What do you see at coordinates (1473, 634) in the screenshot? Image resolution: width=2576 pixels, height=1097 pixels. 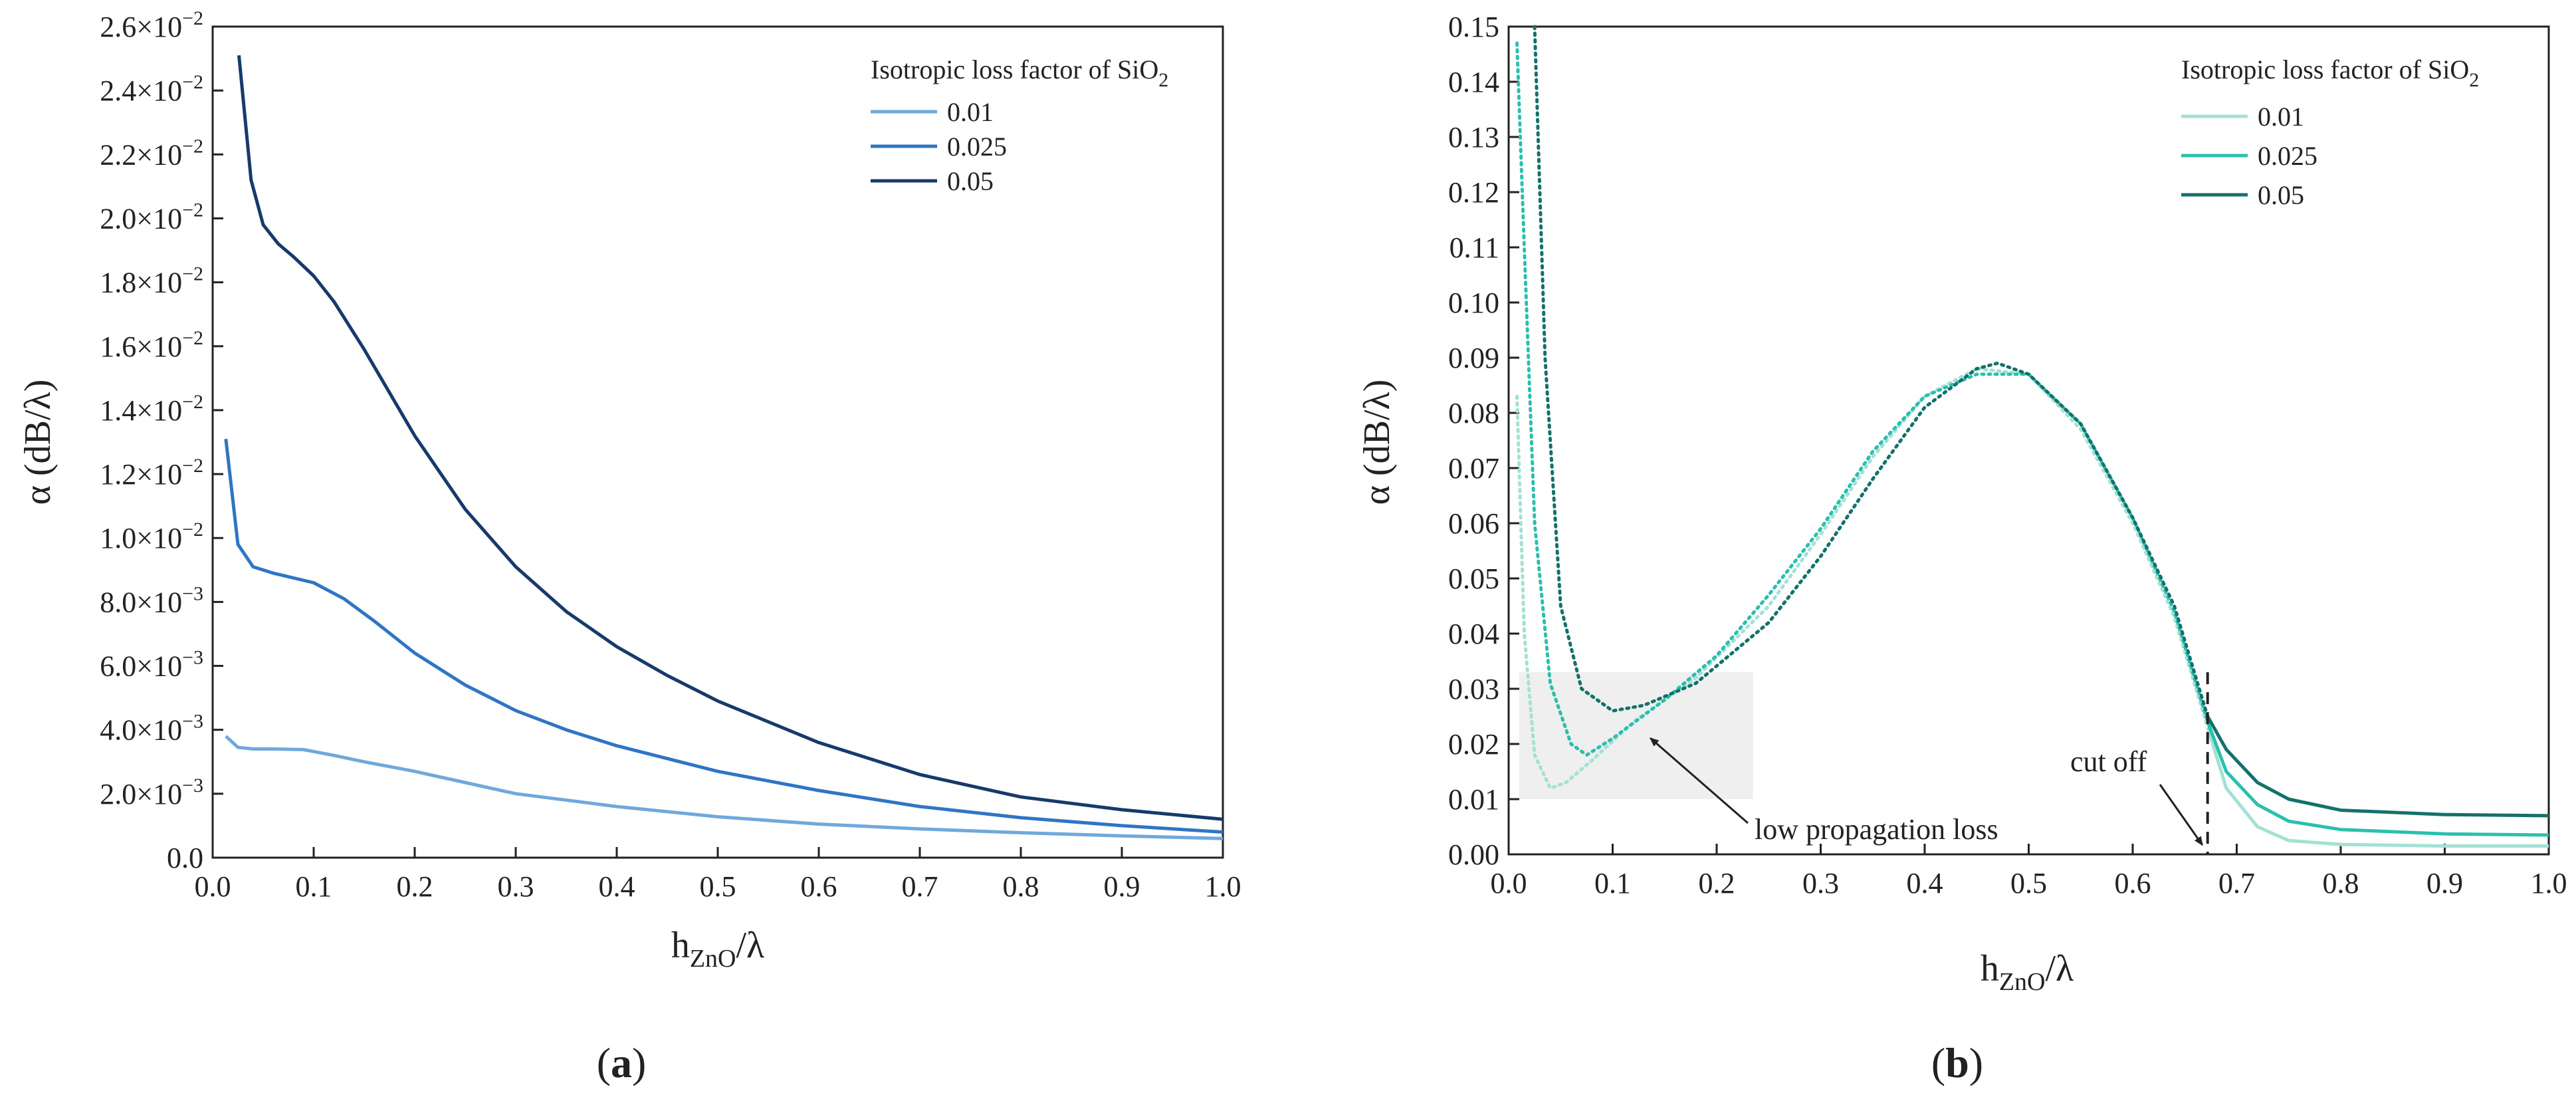 I see `y-tick-label: 0.04` at bounding box center [1473, 634].